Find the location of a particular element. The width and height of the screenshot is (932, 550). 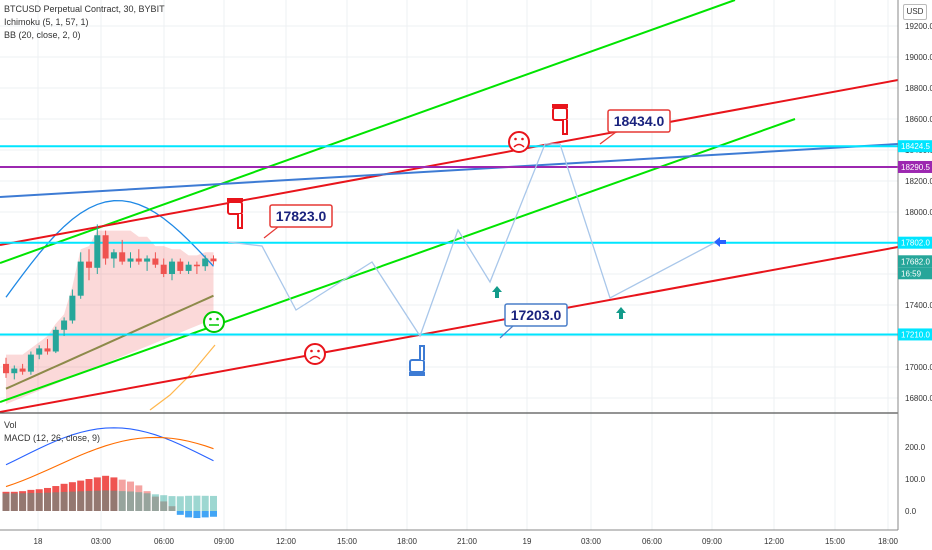

time-tick-label: 18 is located at coordinates (38, 541).